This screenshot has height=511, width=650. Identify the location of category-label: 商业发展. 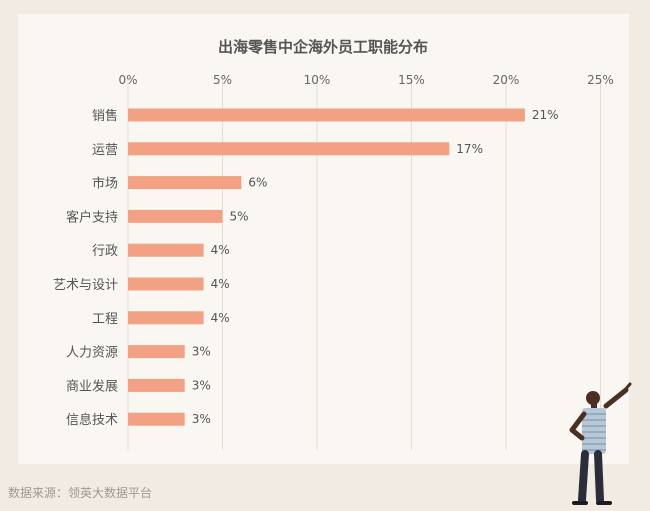
(92, 386).